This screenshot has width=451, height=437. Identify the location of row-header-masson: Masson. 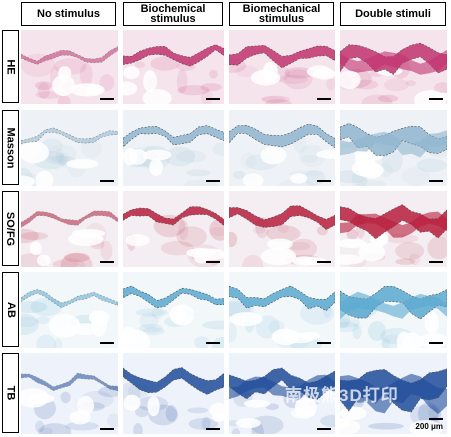
(10, 147).